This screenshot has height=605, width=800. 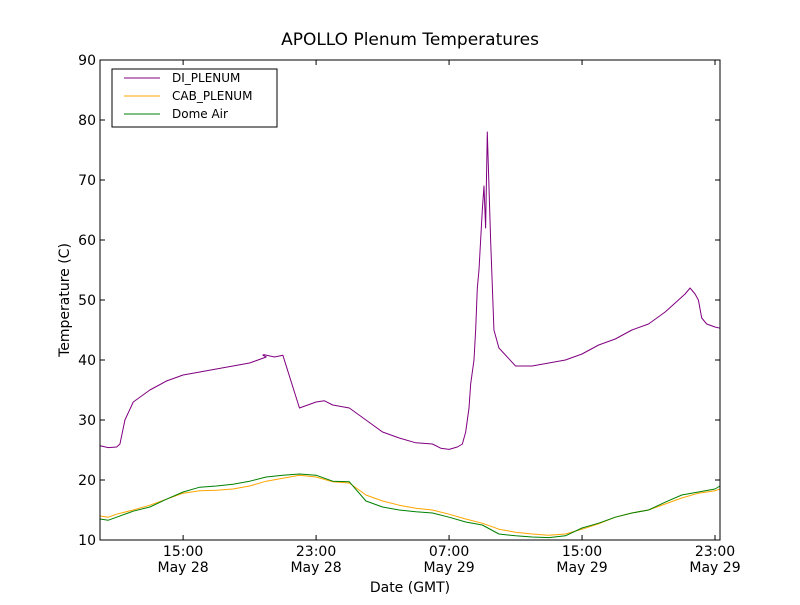 What do you see at coordinates (410, 506) in the screenshot?
I see `series-line-dome-air` at bounding box center [410, 506].